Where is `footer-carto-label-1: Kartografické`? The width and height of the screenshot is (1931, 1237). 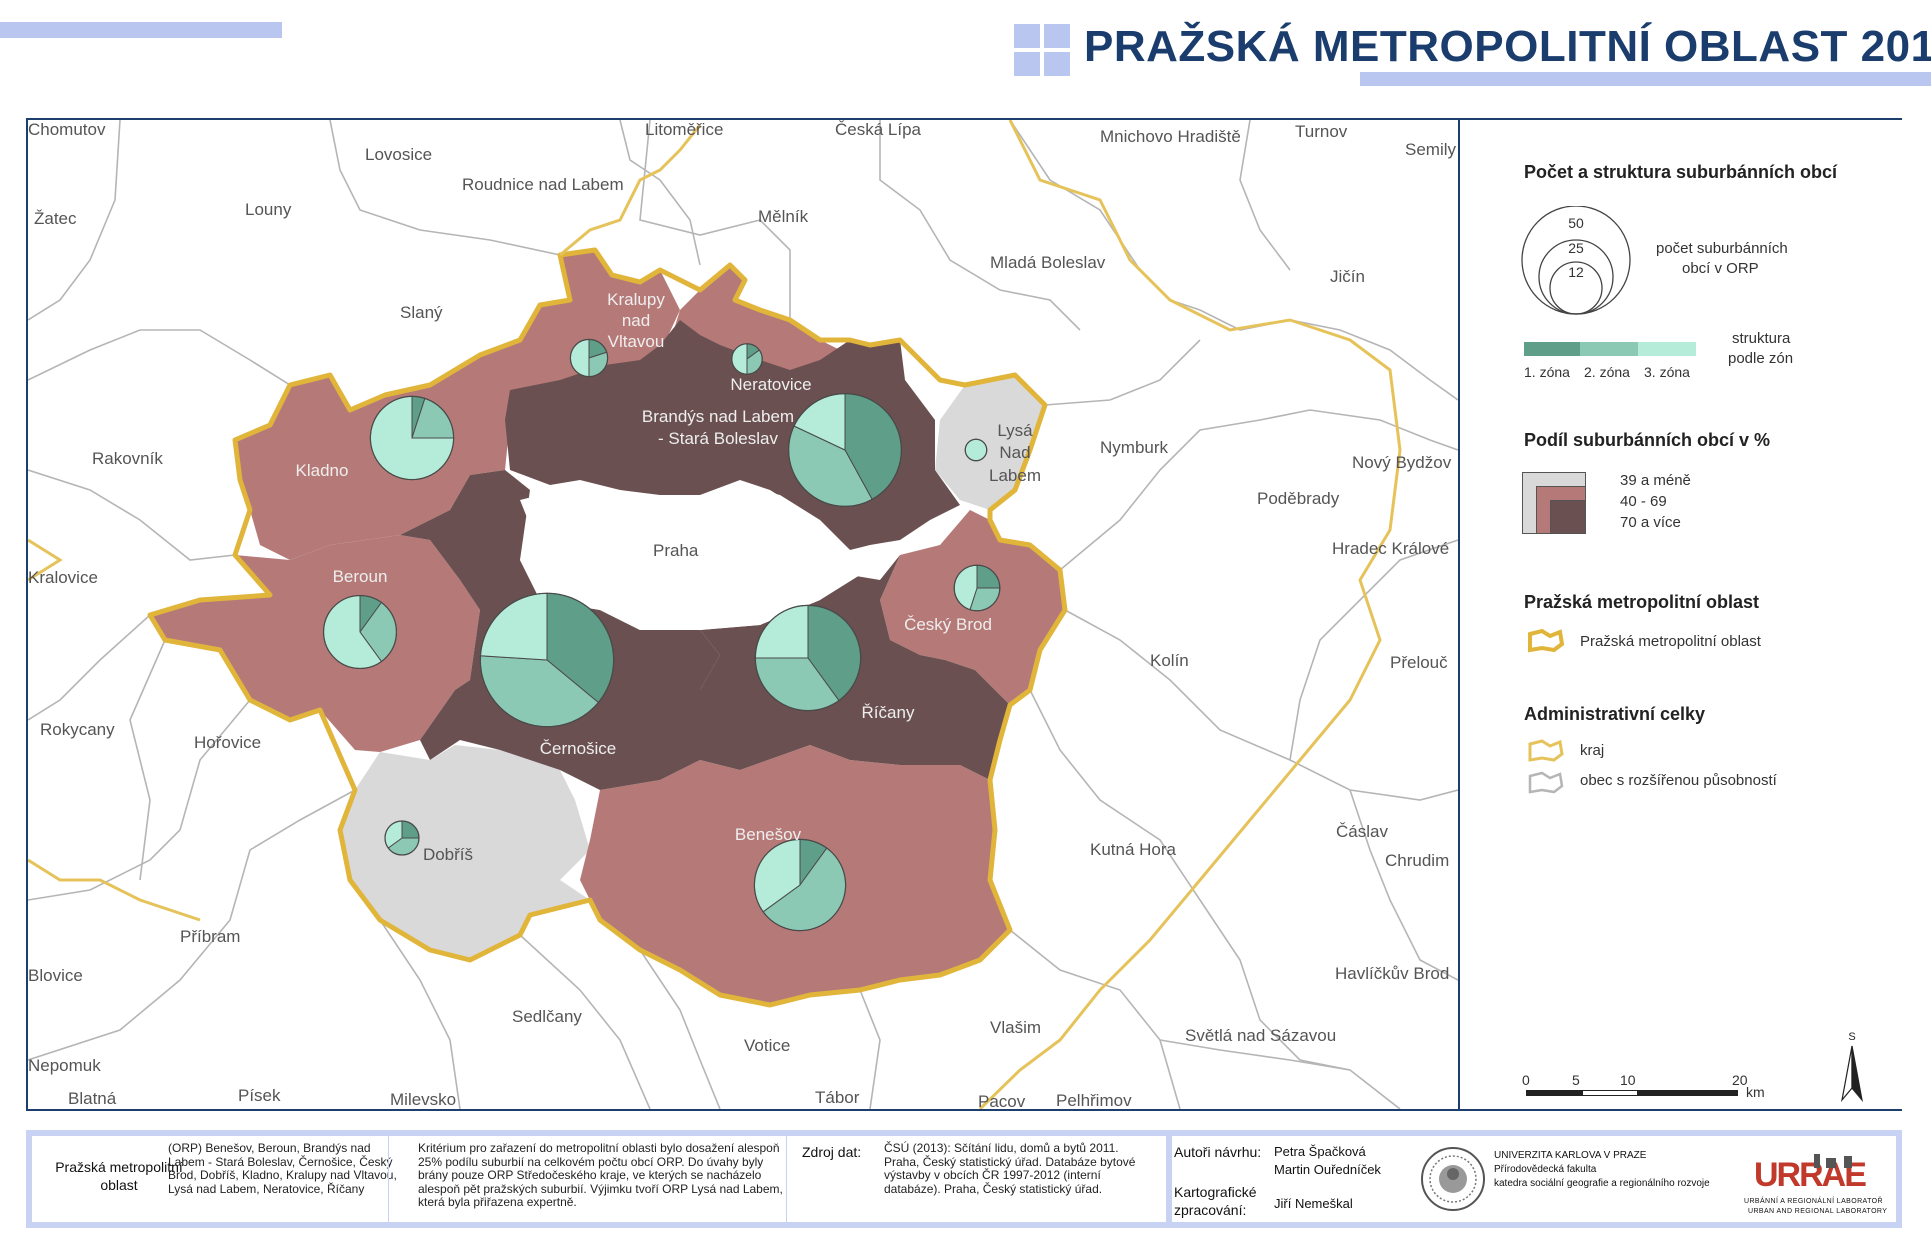
footer-carto-label-1: Kartografické is located at coordinates (1215, 1192).